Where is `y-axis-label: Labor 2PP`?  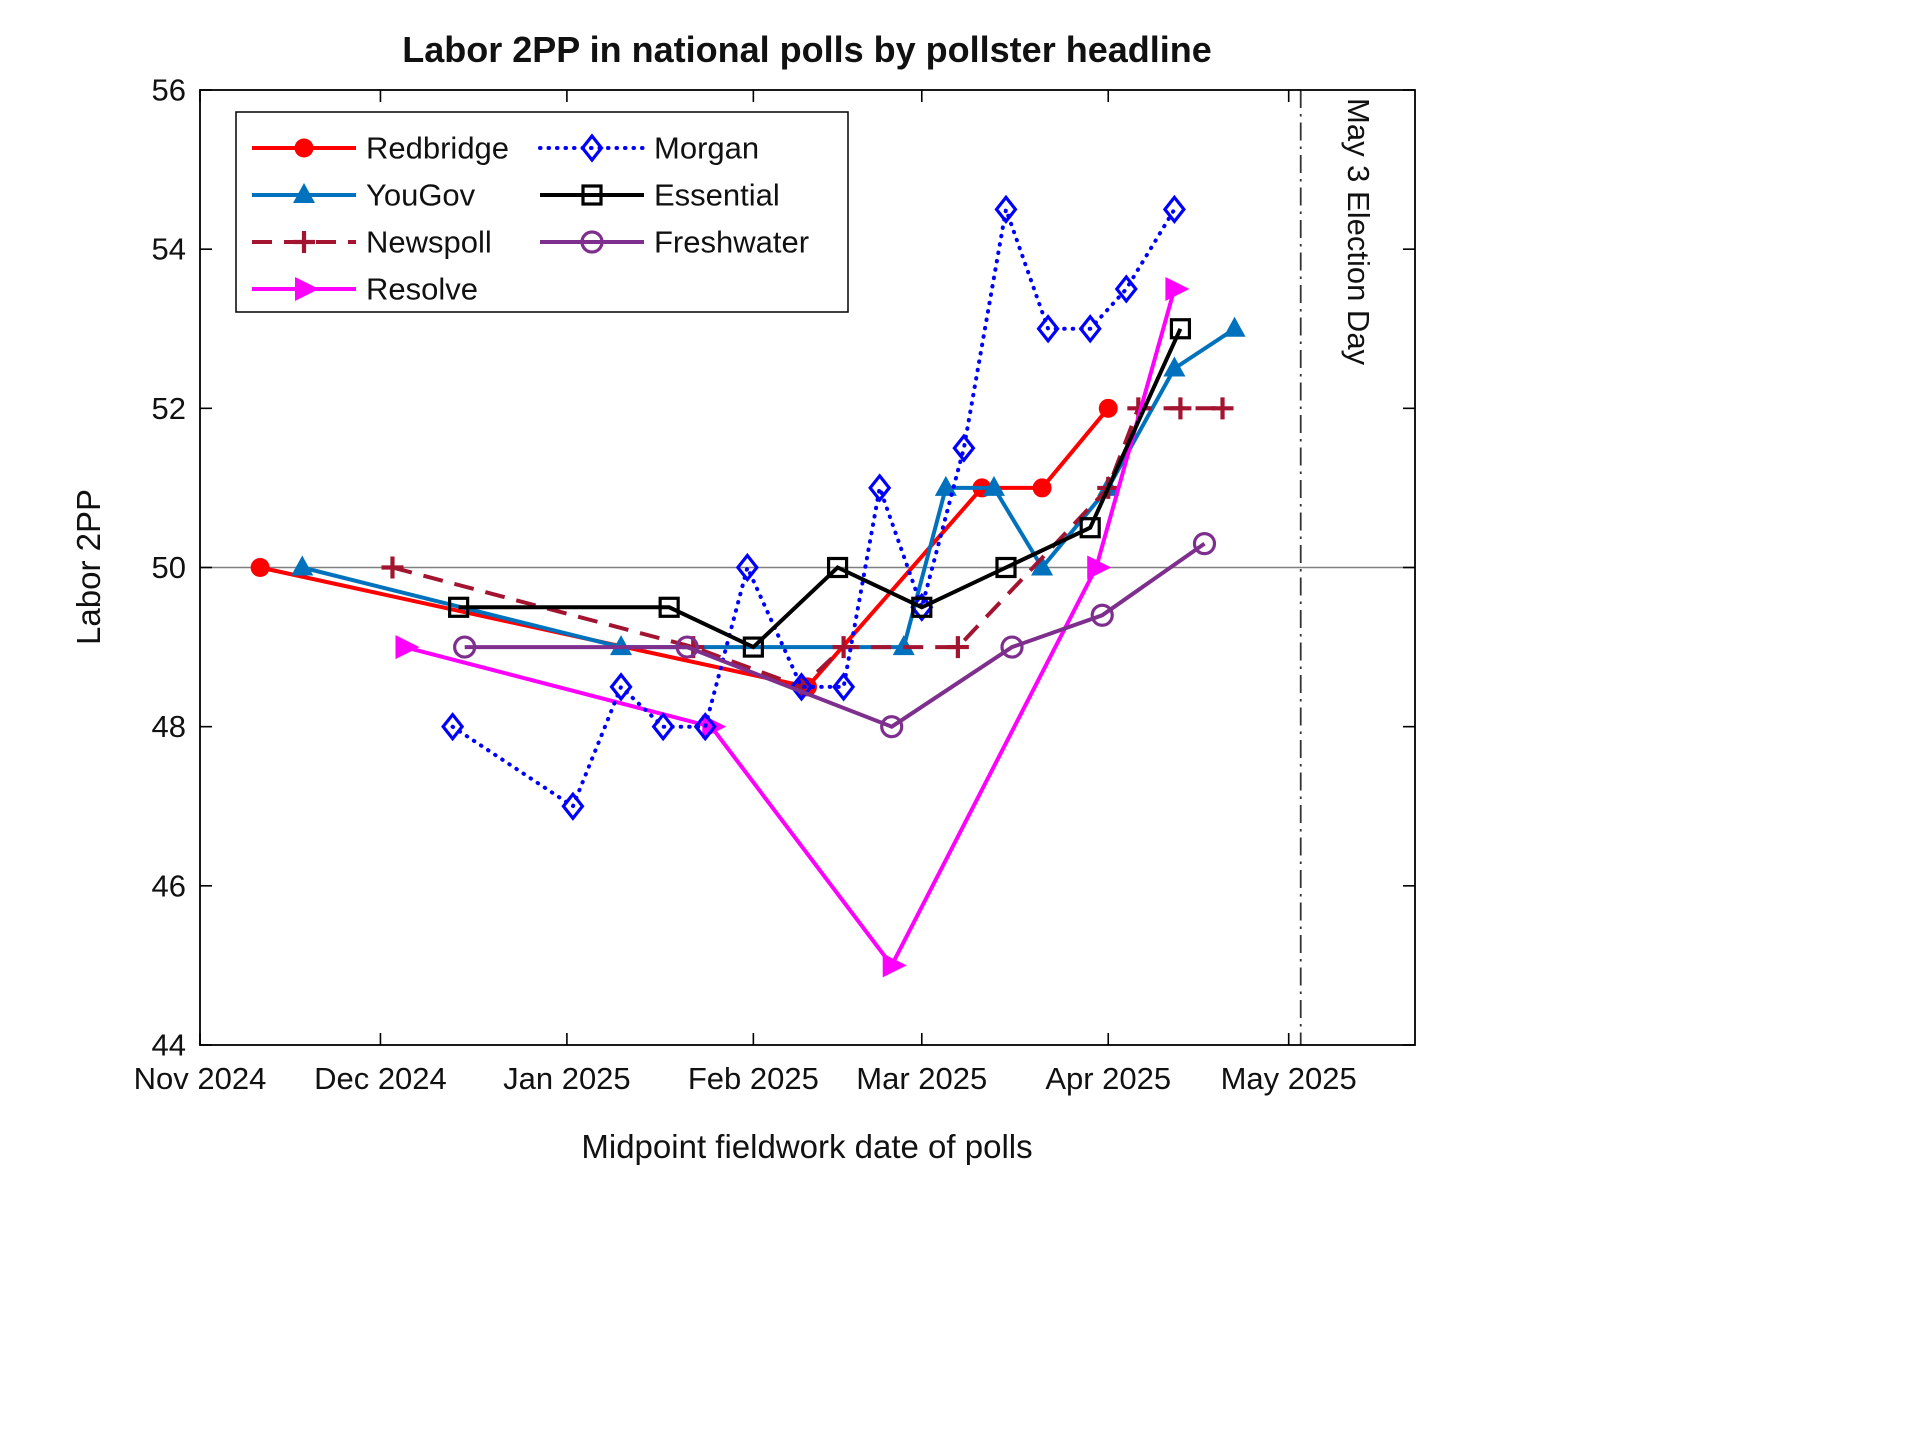 y-axis-label: Labor 2PP is located at coordinates (88, 567).